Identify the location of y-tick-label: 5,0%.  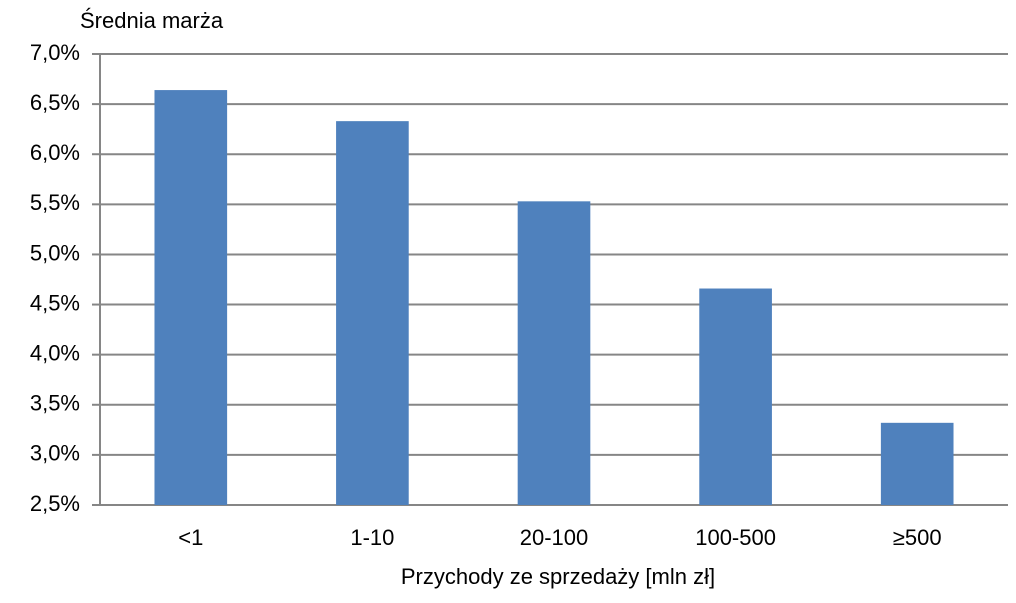
(55, 252).